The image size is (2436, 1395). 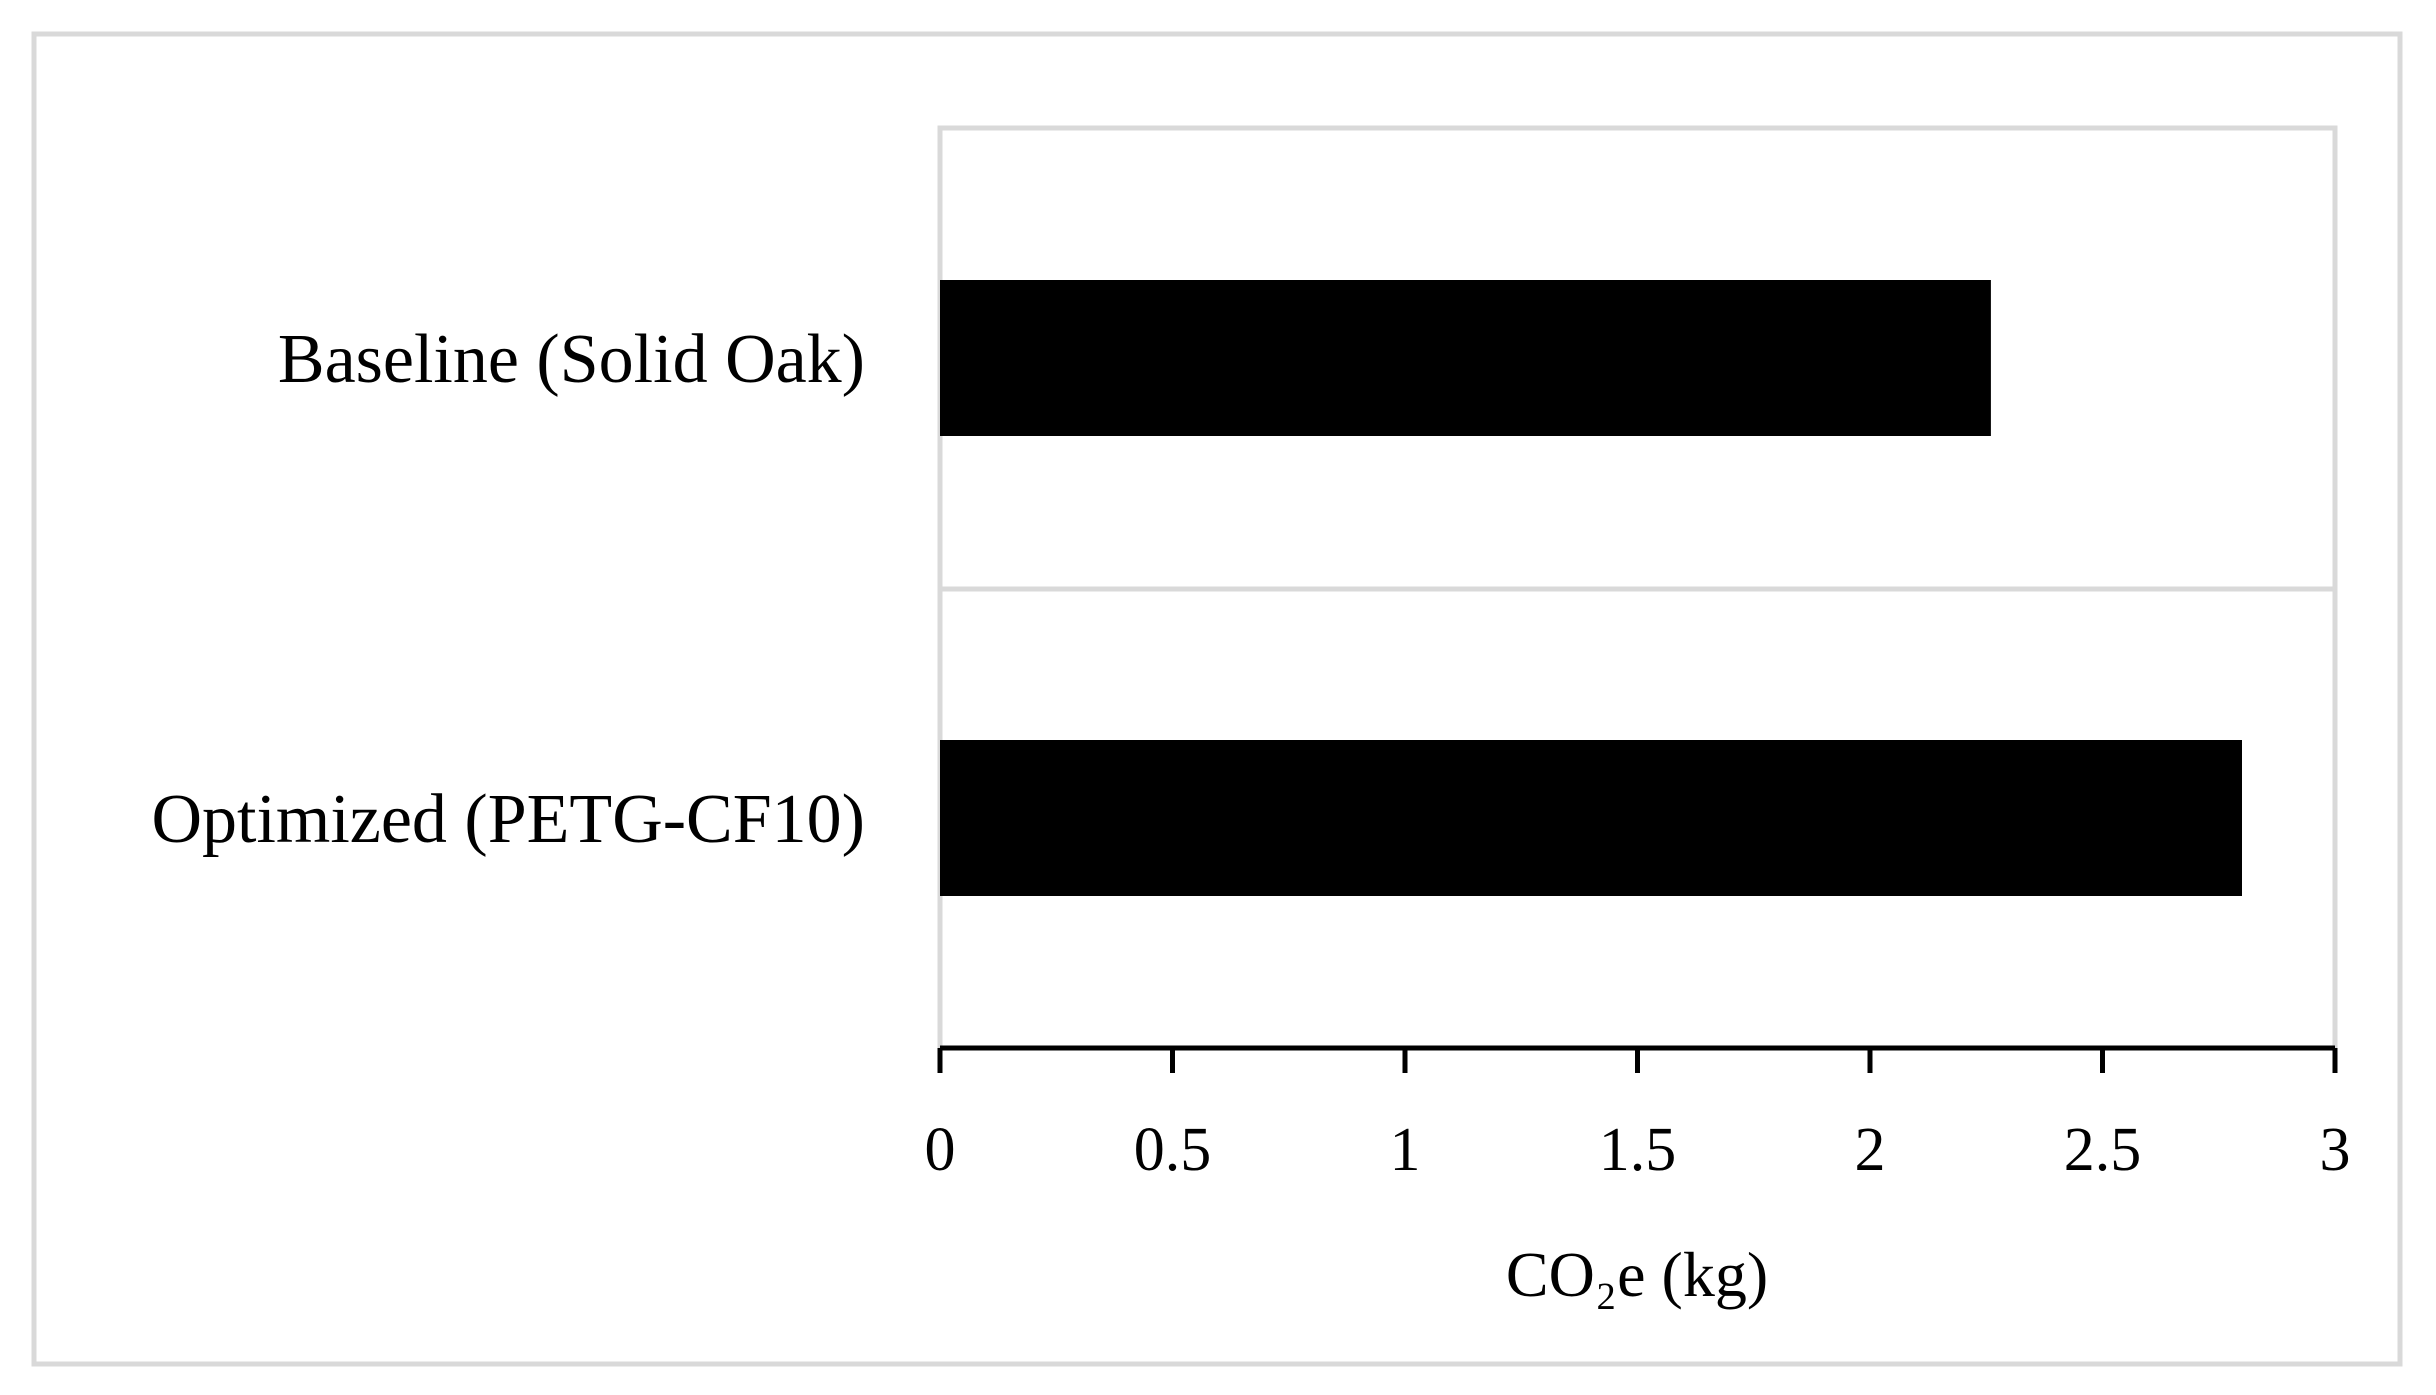 What do you see at coordinates (1591, 818) in the screenshot?
I see `bar-optimized` at bounding box center [1591, 818].